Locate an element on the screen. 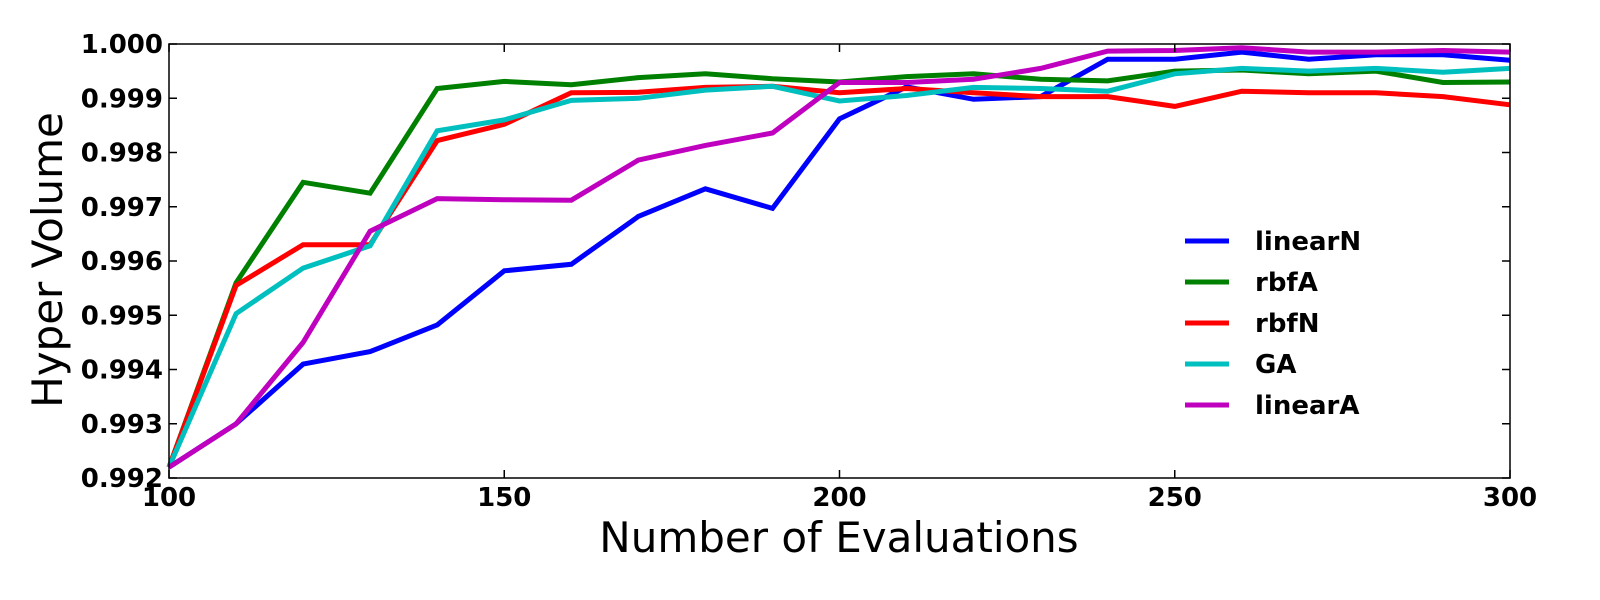 The image size is (1600, 600). legend-label-rbfN: rbfN is located at coordinates (1287, 324).